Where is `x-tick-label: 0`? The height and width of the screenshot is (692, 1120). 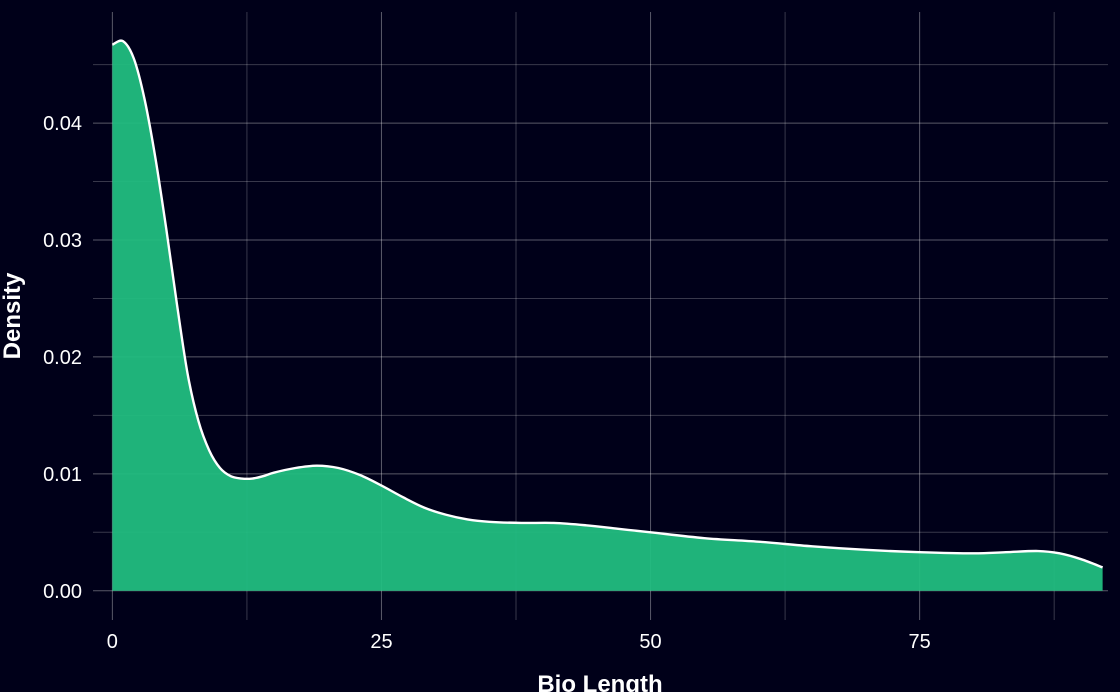 x-tick-label: 0 is located at coordinates (112, 642).